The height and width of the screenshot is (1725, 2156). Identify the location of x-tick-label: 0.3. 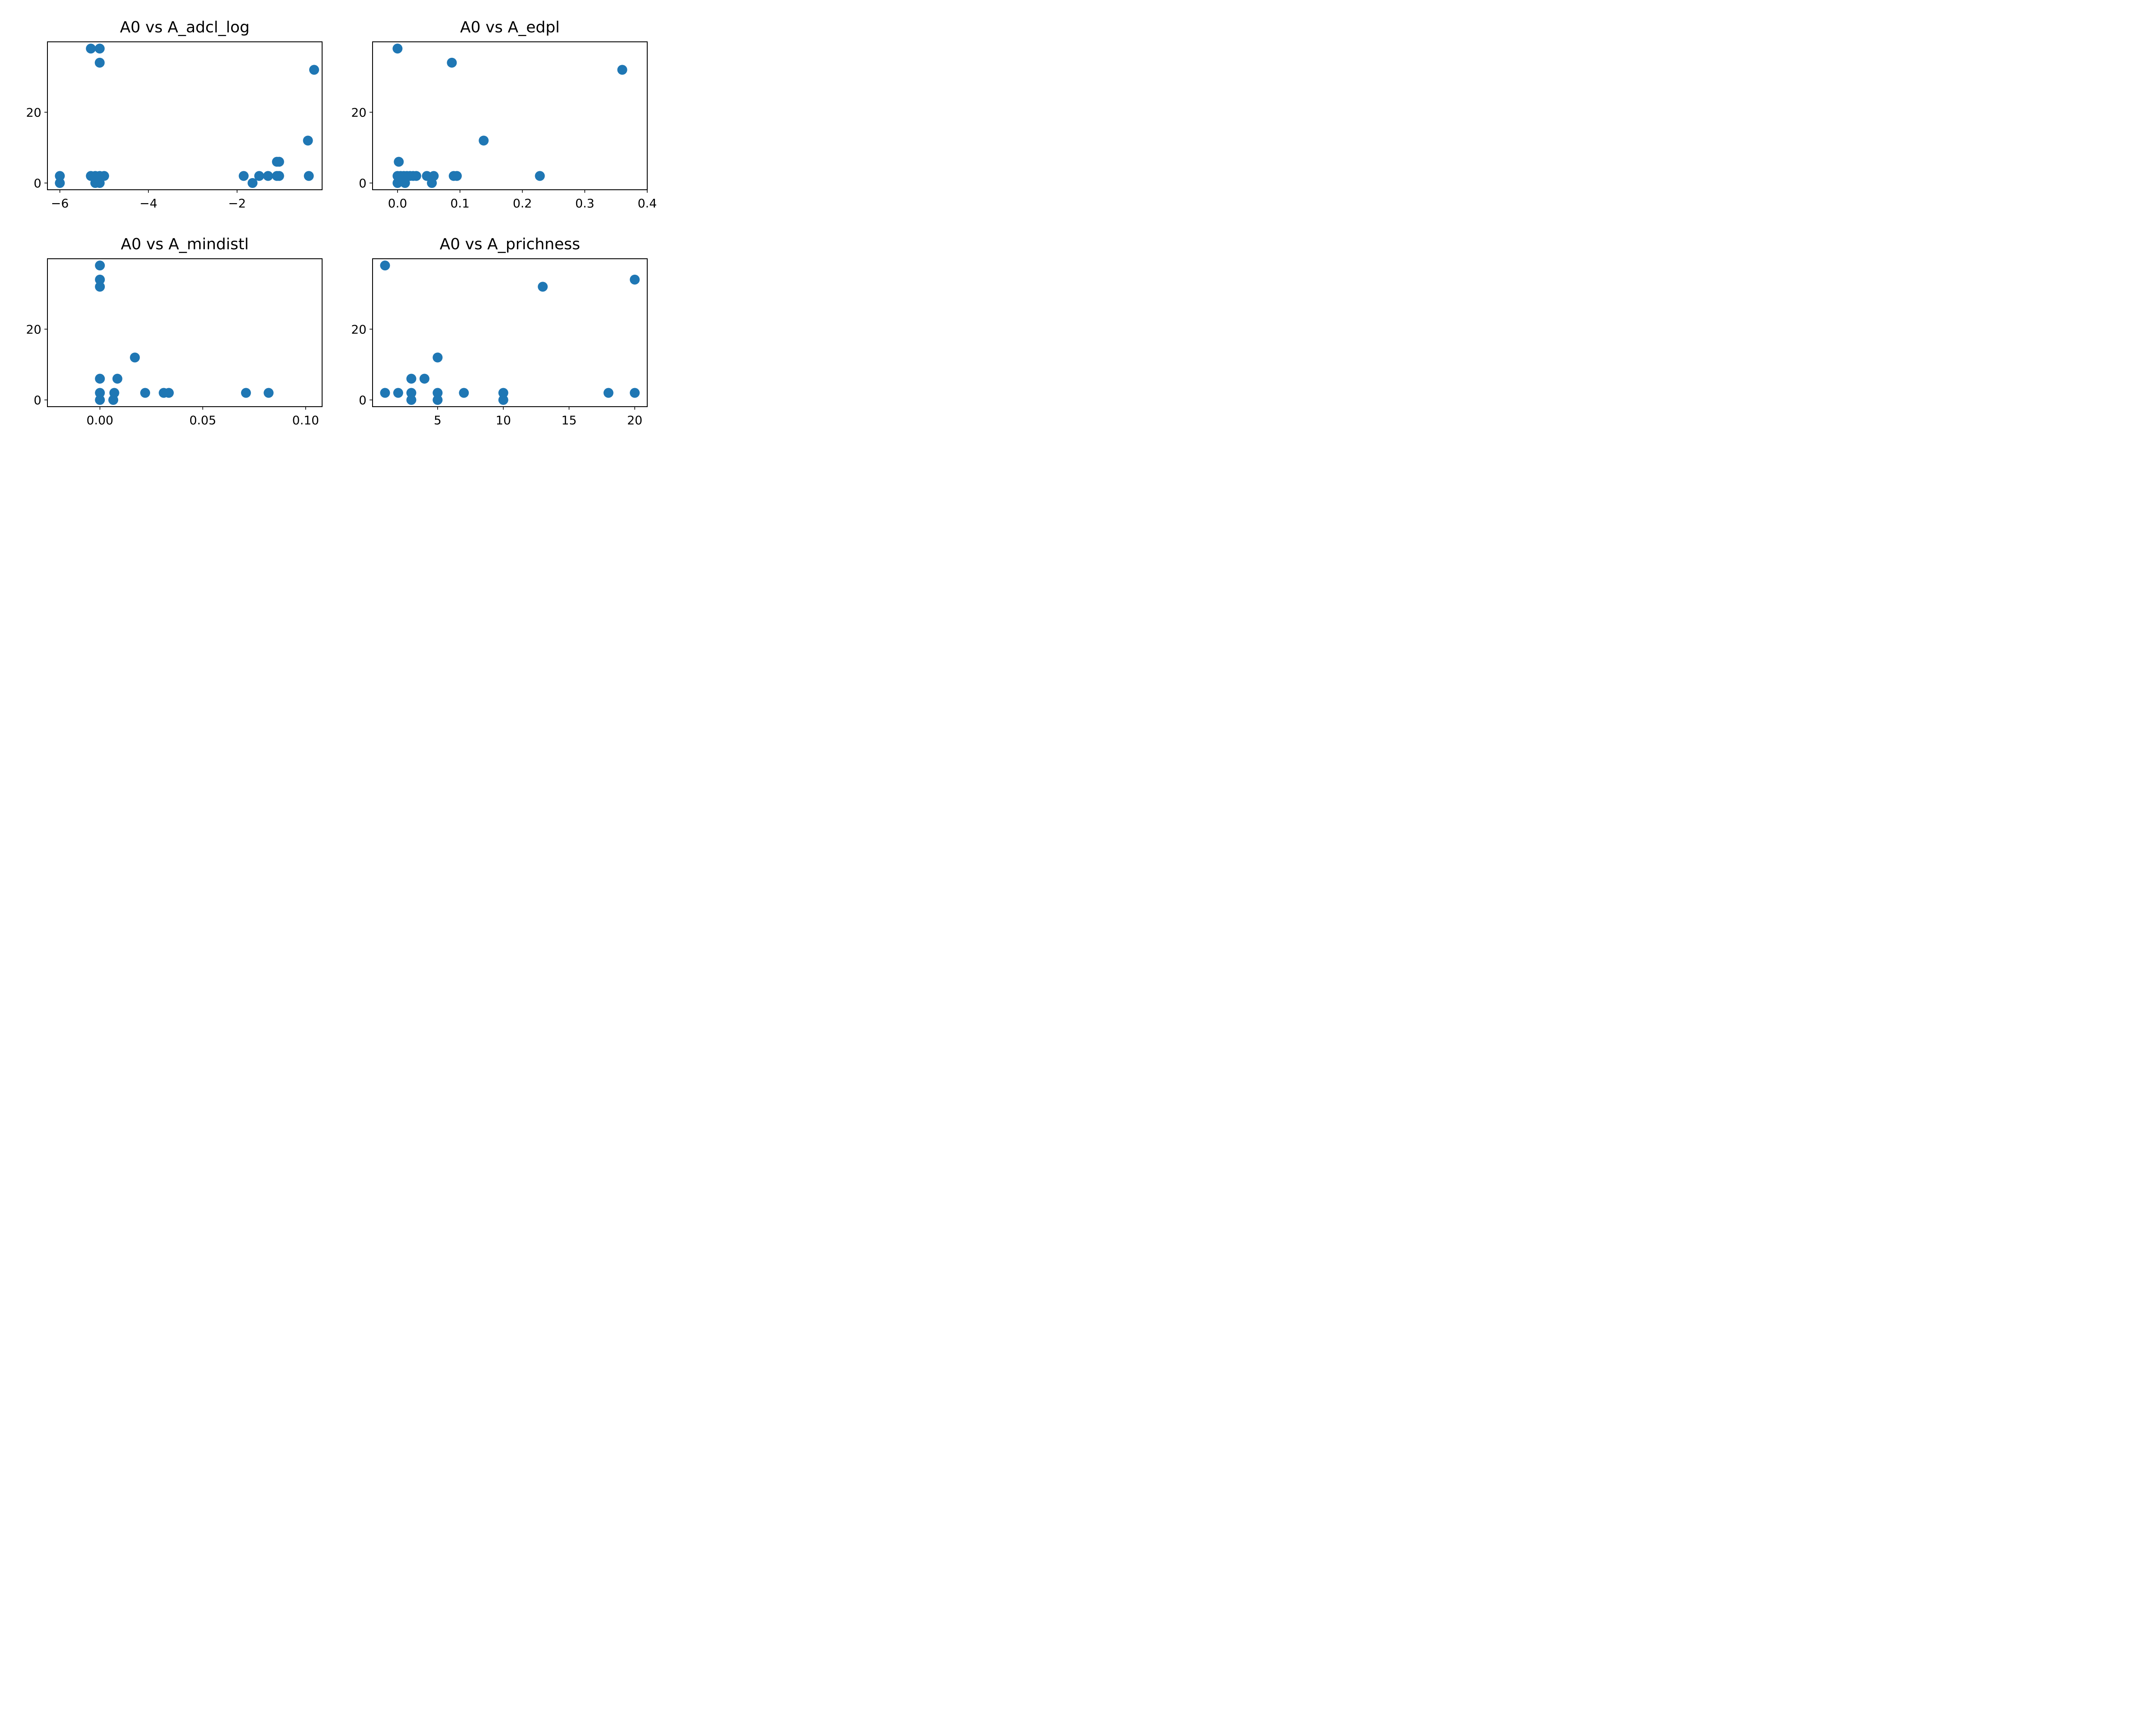
(585, 203).